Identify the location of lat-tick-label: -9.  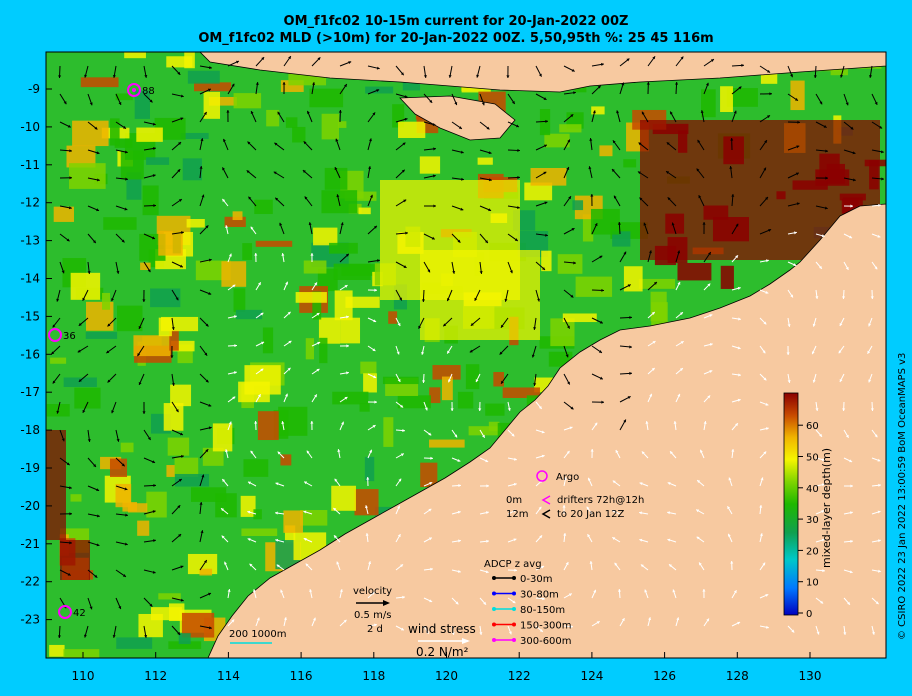
(34, 89).